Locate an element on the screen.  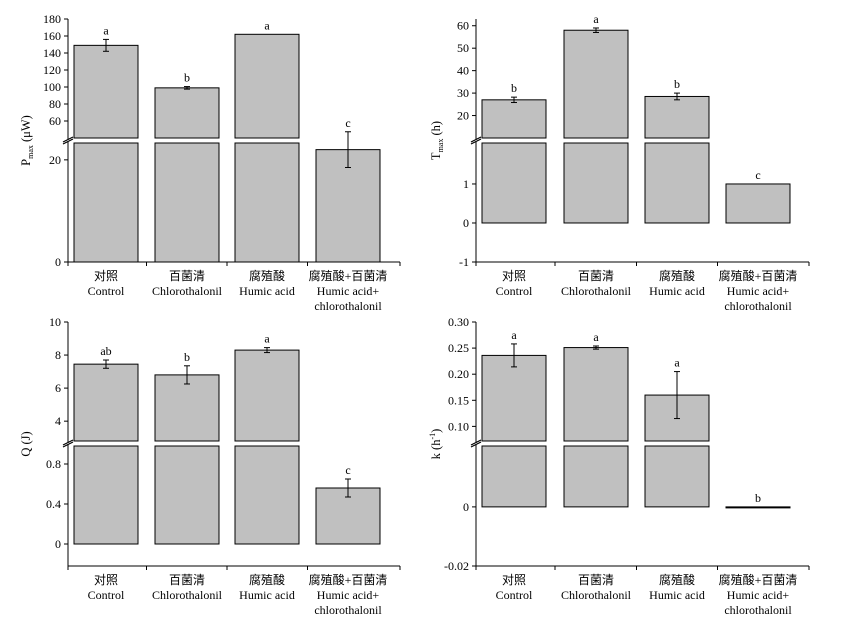
y-tick-label-upper-1: 20 is located at coordinates (463, 116).